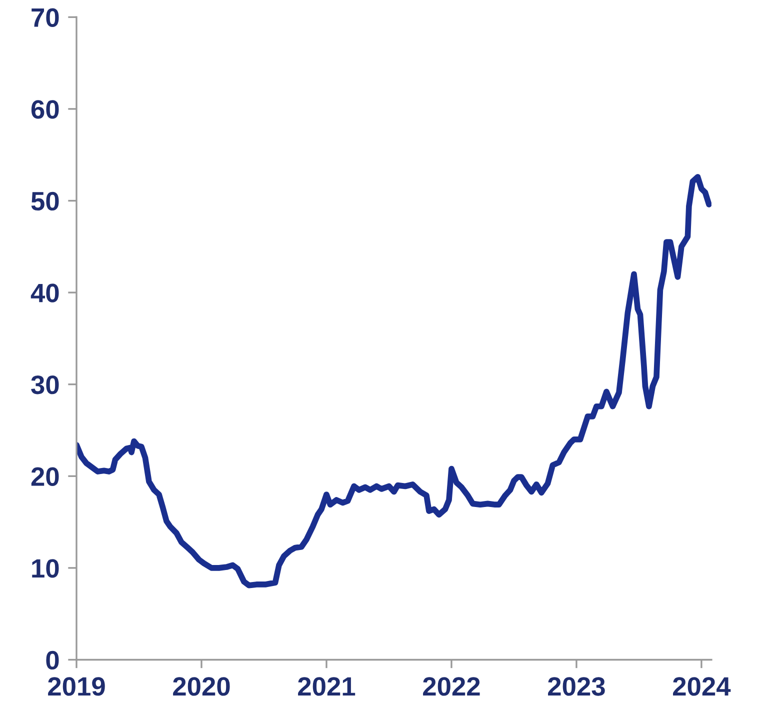  Describe the element at coordinates (576, 686) in the screenshot. I see `x-tick-label: 2023` at that location.